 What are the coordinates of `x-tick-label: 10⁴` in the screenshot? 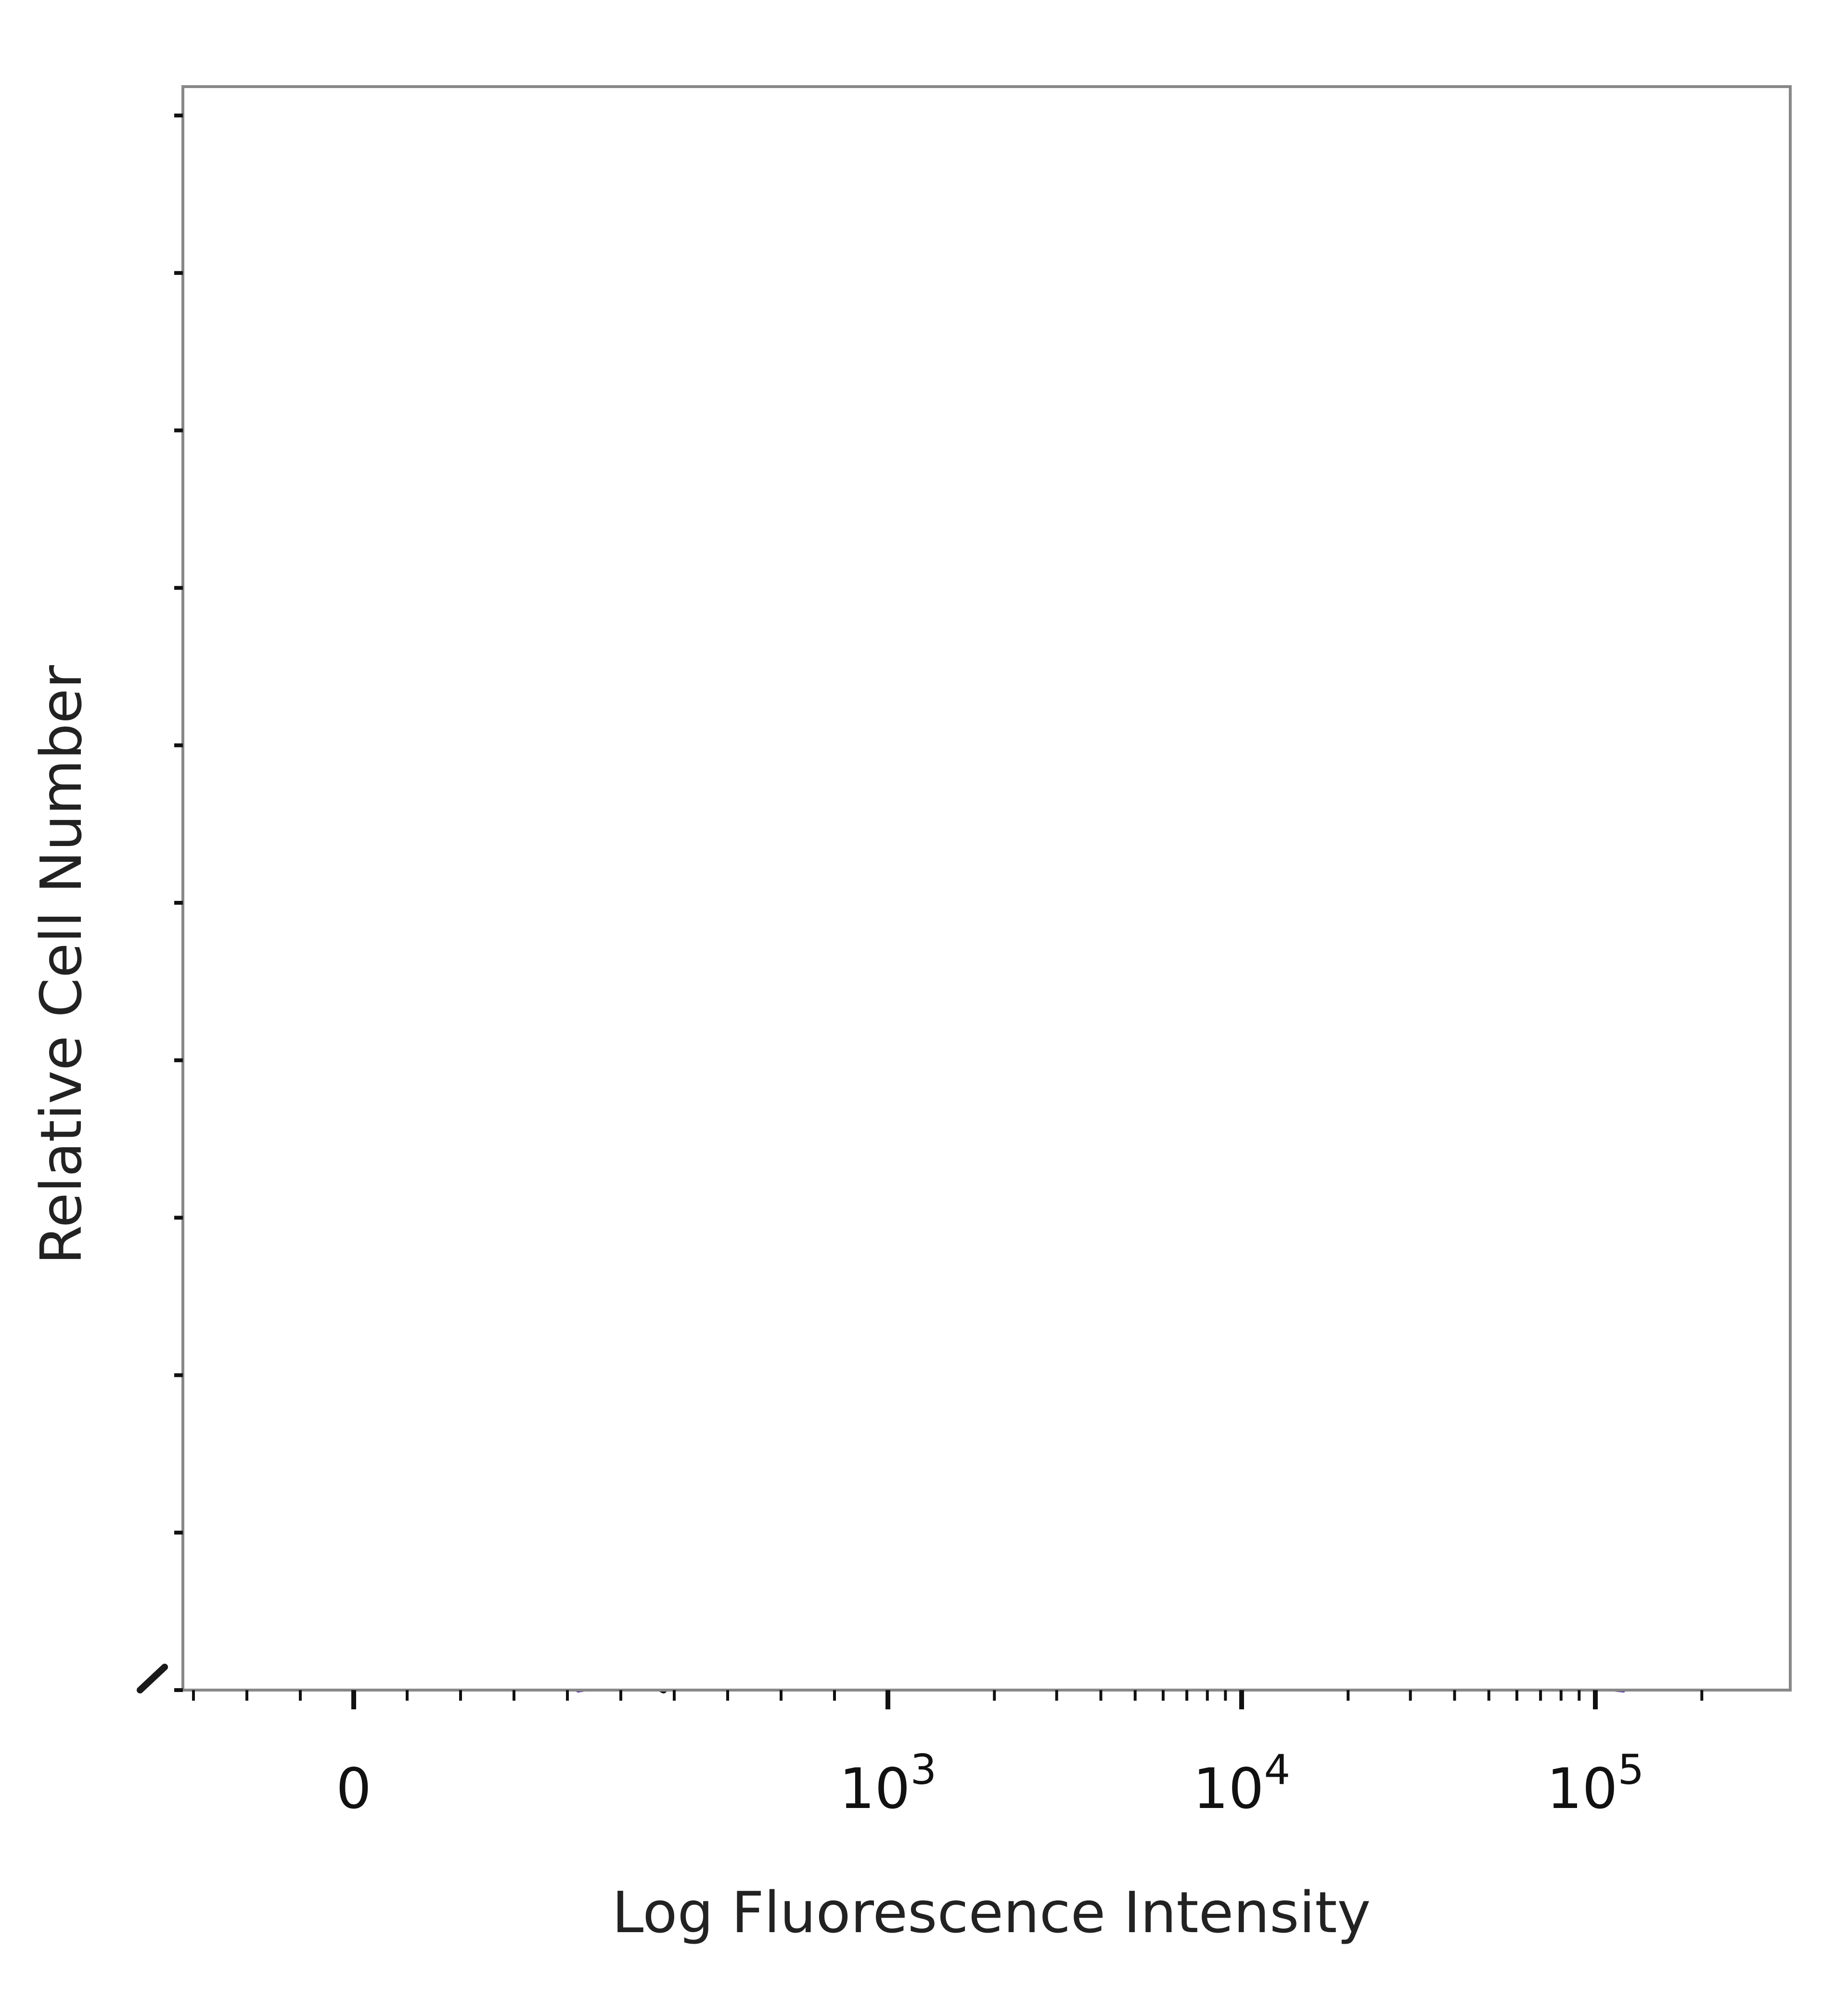 It's located at (1241, 1783).